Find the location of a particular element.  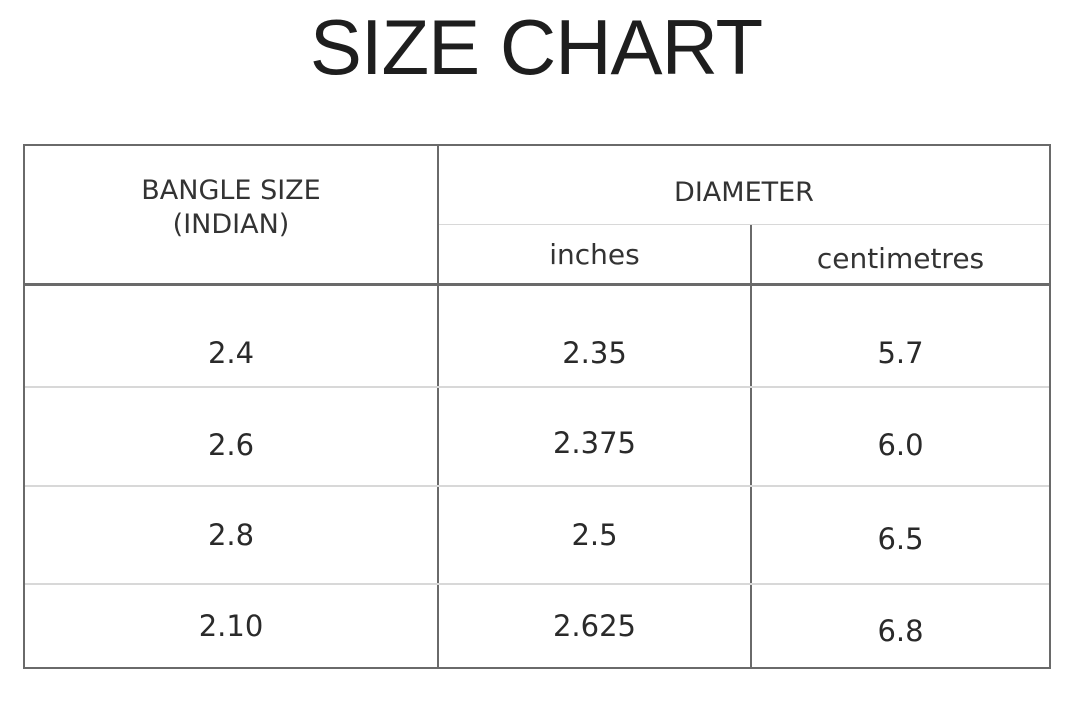

cell-size: 2.4 is located at coordinates (231, 353).